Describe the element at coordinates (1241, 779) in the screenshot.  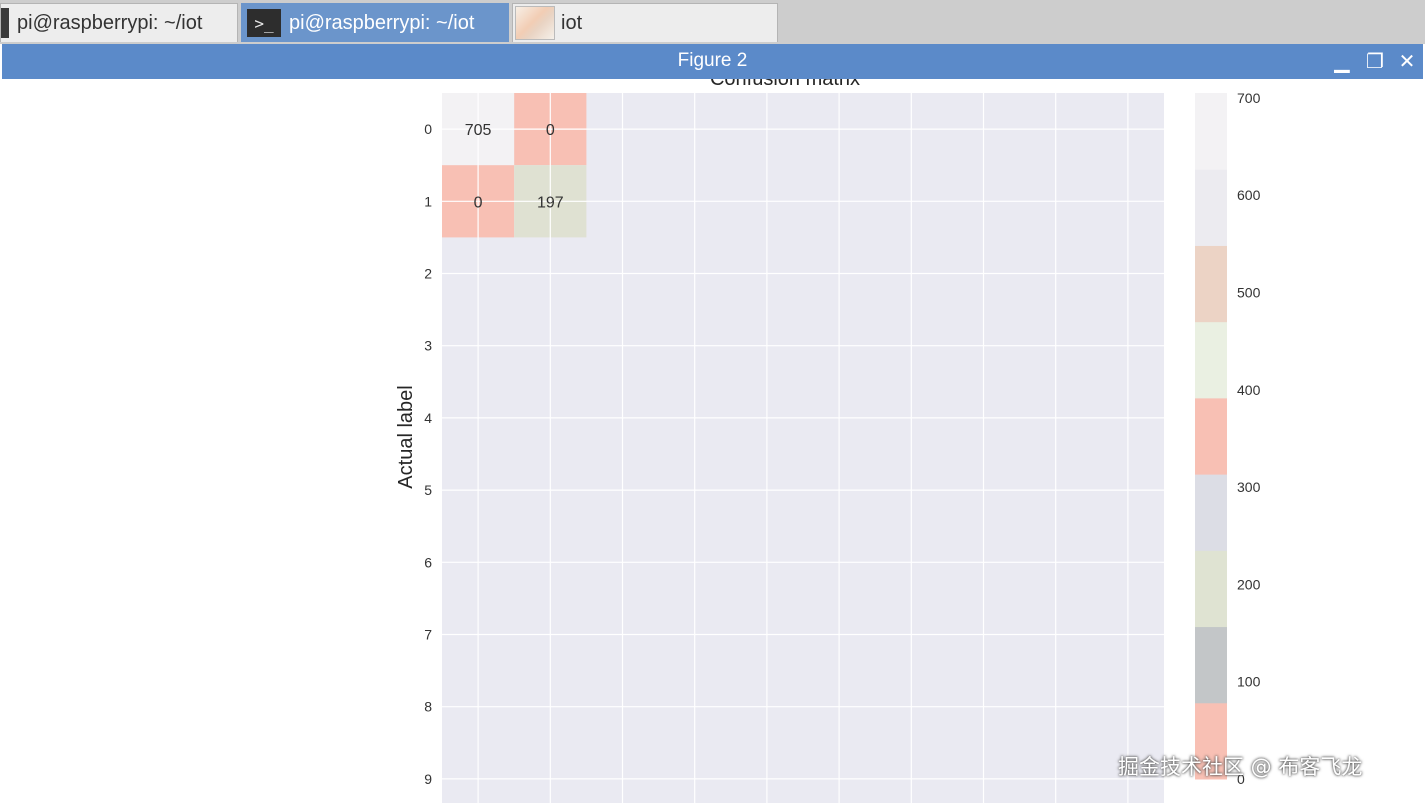
I see `colorbar-tick-label: 0` at that location.